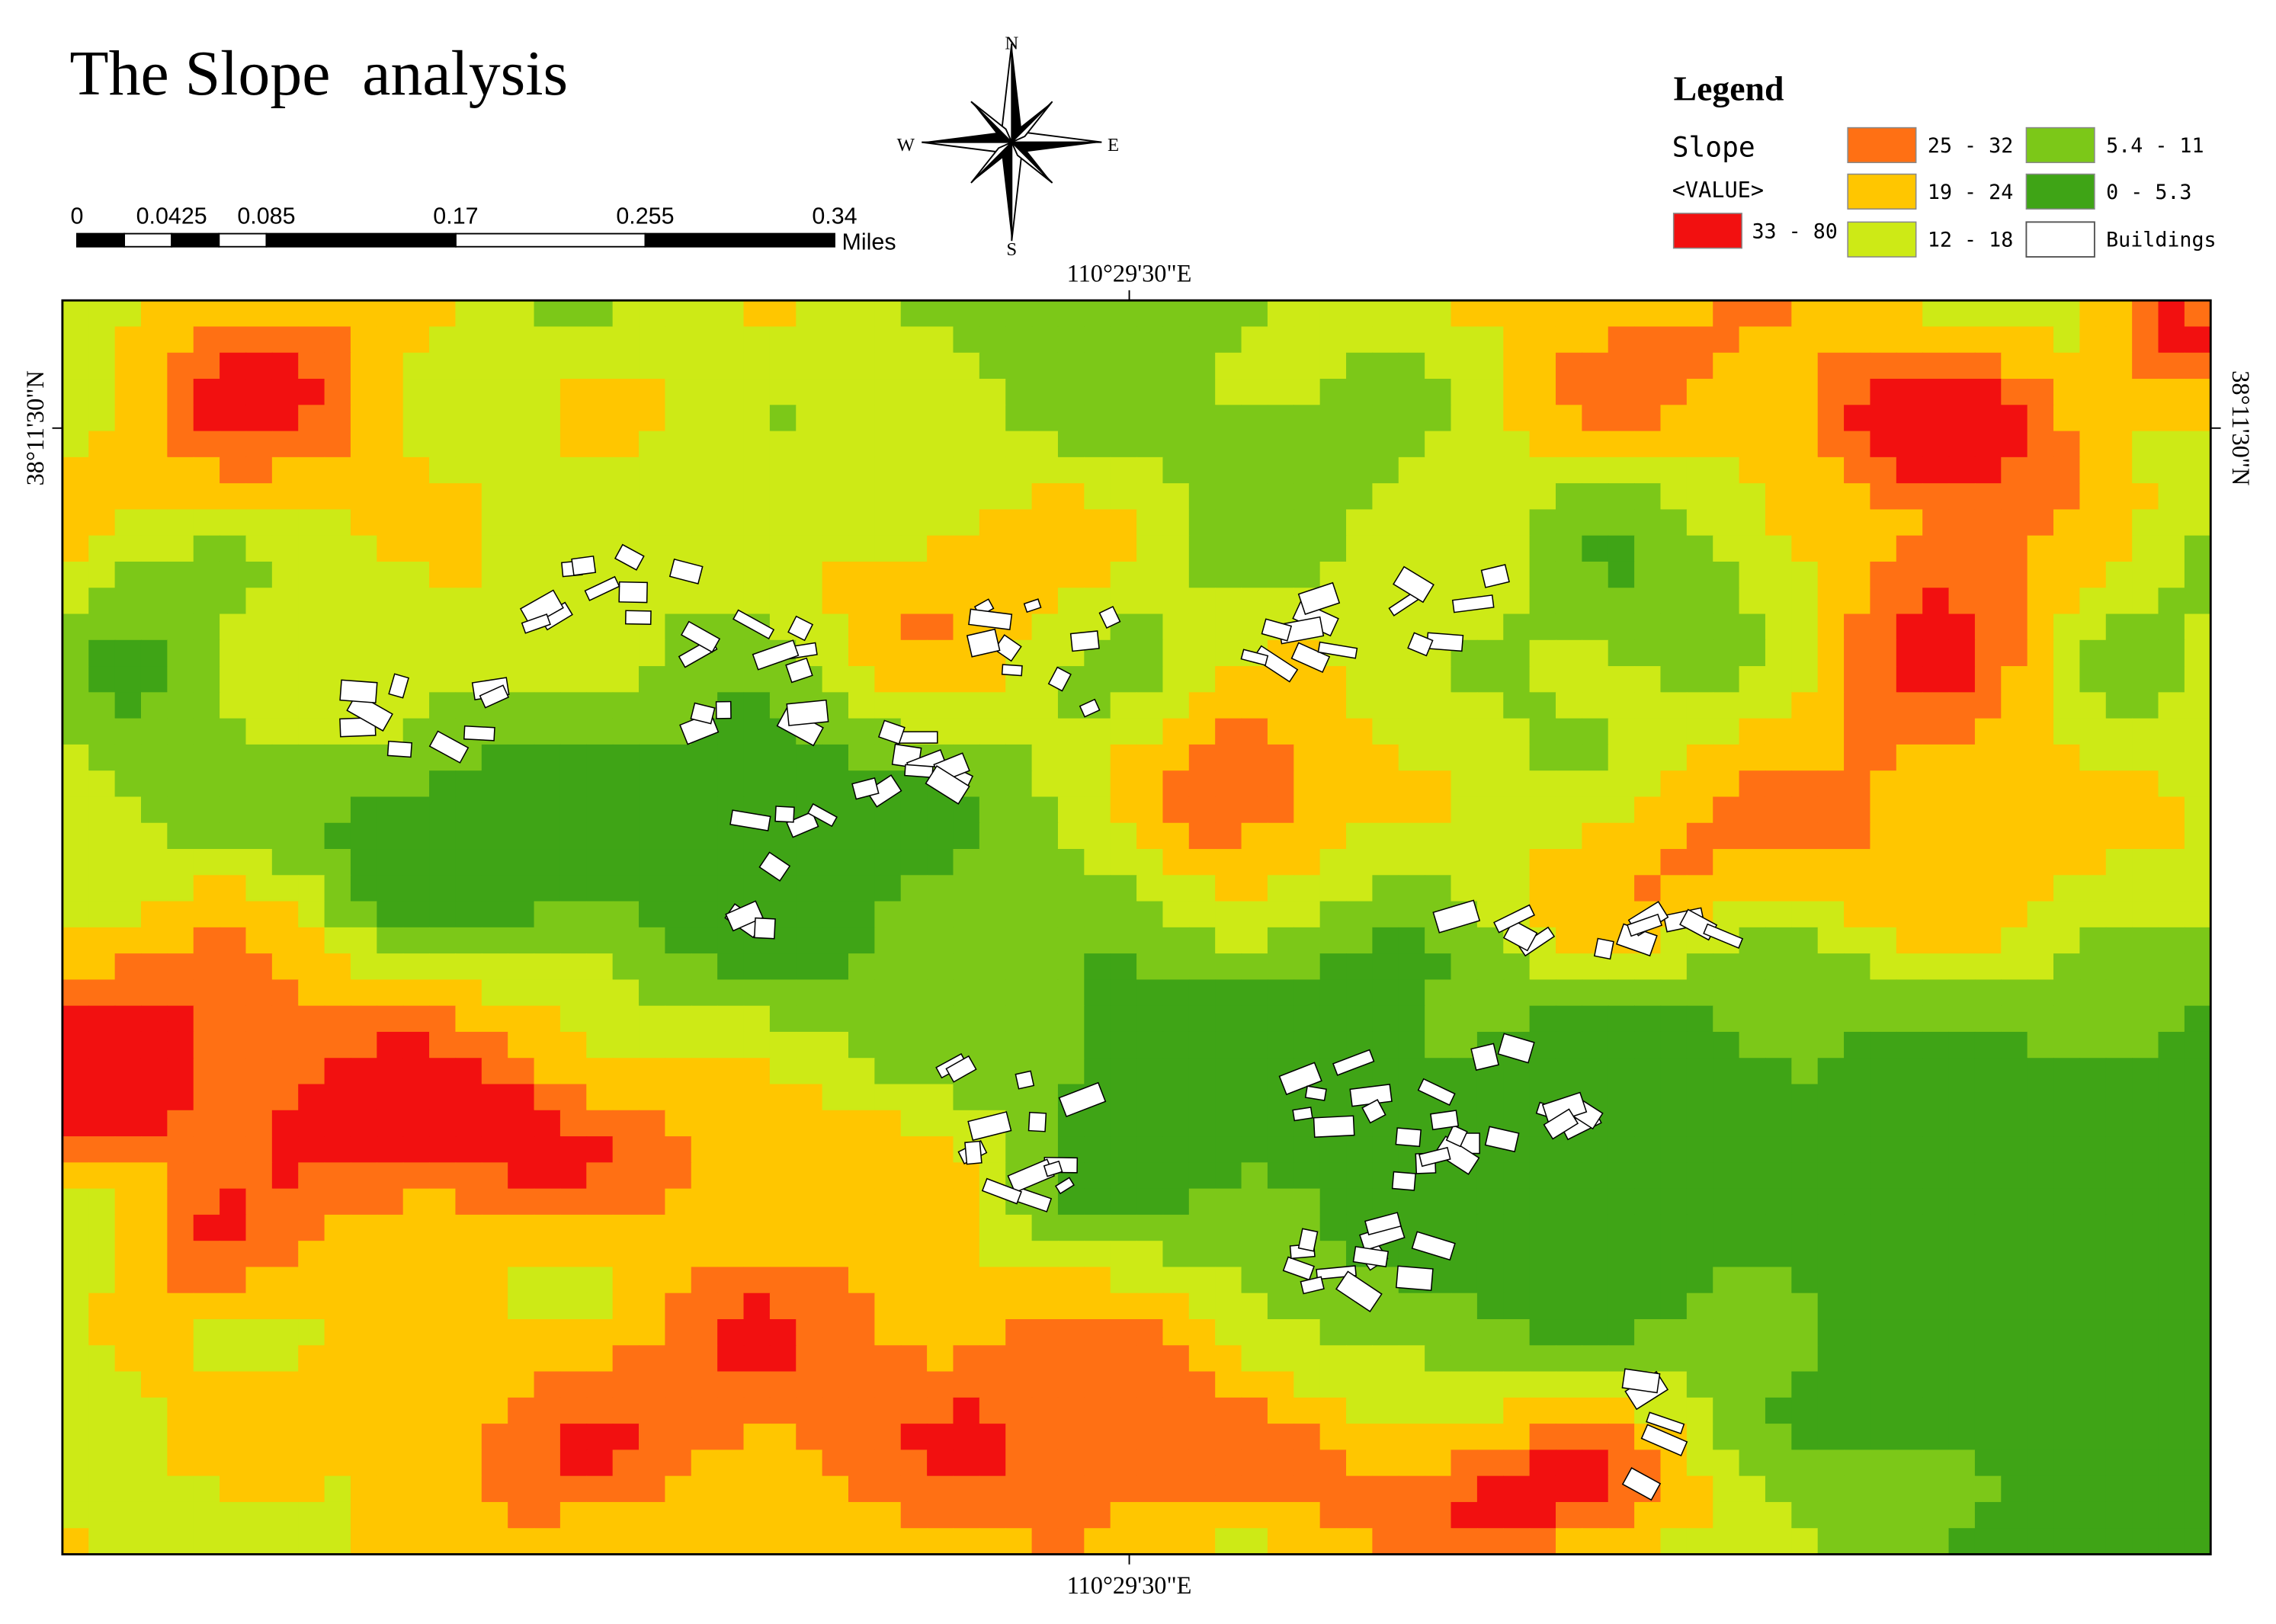 The image size is (2276, 1624). What do you see at coordinates (100, 240) in the screenshot?
I see `scale-segment` at bounding box center [100, 240].